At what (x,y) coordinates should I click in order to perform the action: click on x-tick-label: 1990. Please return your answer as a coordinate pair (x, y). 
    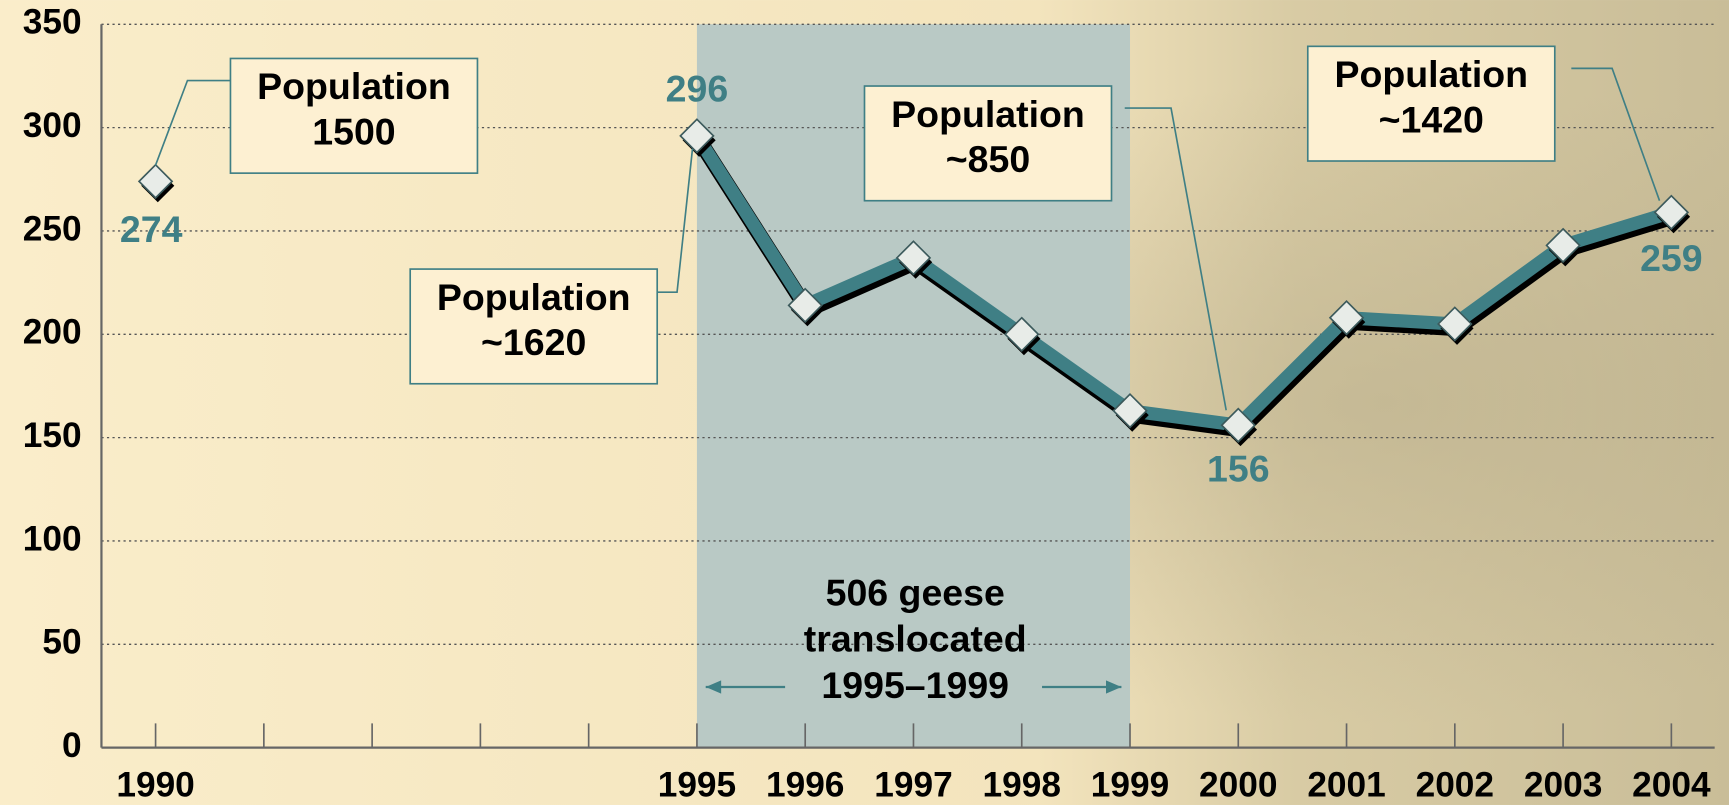
    Looking at the image, I should click on (155, 785).